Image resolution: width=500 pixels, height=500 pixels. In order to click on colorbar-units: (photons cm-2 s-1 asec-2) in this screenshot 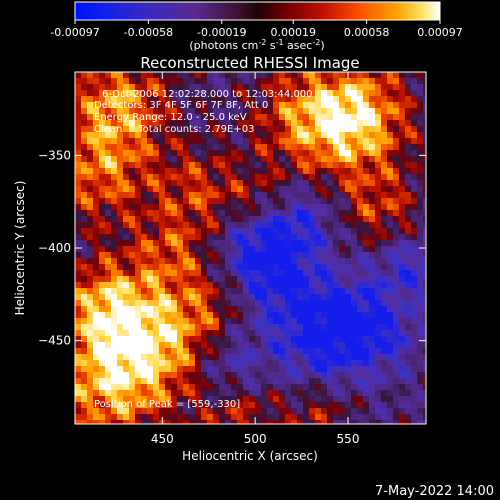, I will do `click(256, 45)`.